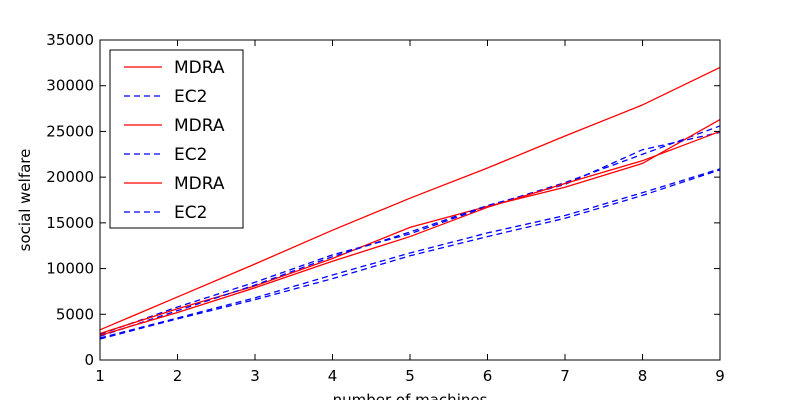 Image resolution: width=800 pixels, height=400 pixels. What do you see at coordinates (70, 223) in the screenshot?
I see `y-tick-label: 15000` at bounding box center [70, 223].